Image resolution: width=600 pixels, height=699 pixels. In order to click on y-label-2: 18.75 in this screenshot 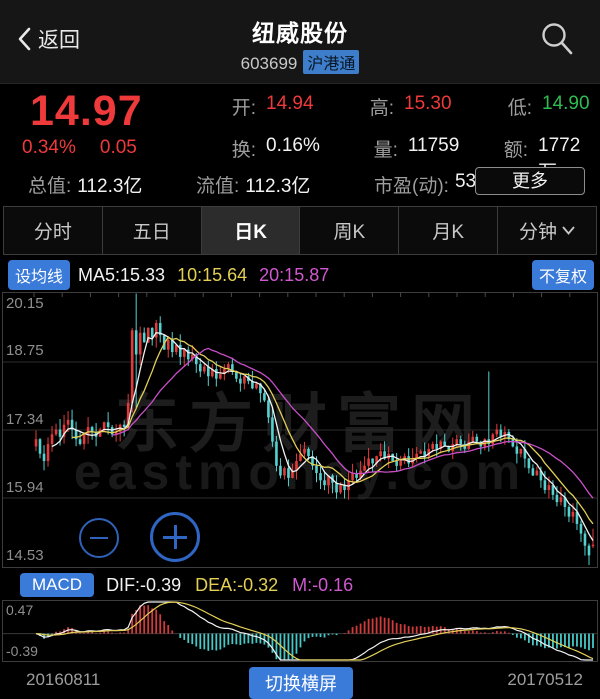, I will do `click(25, 350)`.